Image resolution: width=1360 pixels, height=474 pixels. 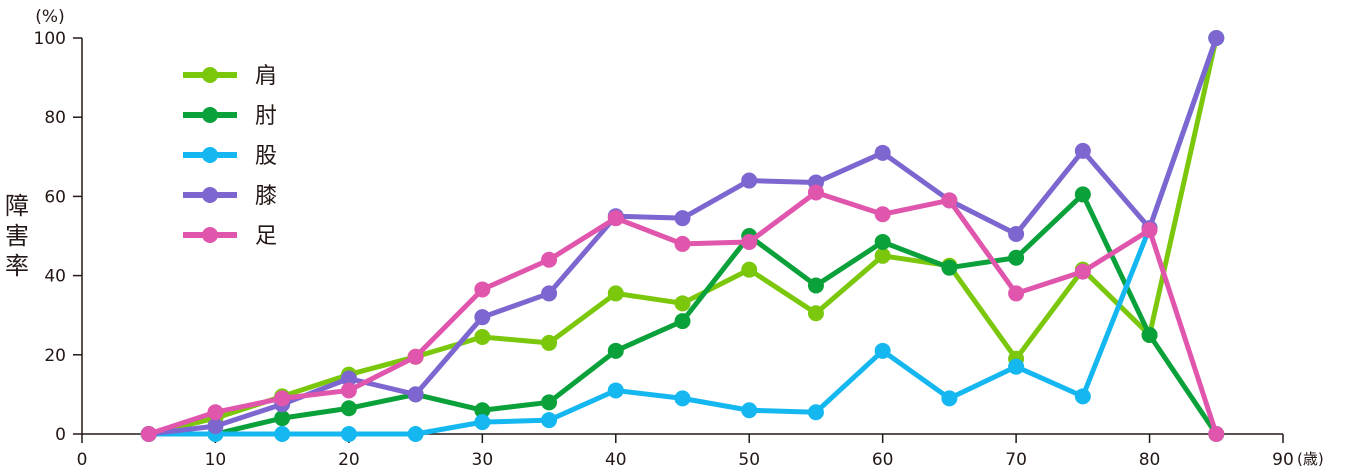 What do you see at coordinates (349, 460) in the screenshot?
I see `x-tick-label: 20` at bounding box center [349, 460].